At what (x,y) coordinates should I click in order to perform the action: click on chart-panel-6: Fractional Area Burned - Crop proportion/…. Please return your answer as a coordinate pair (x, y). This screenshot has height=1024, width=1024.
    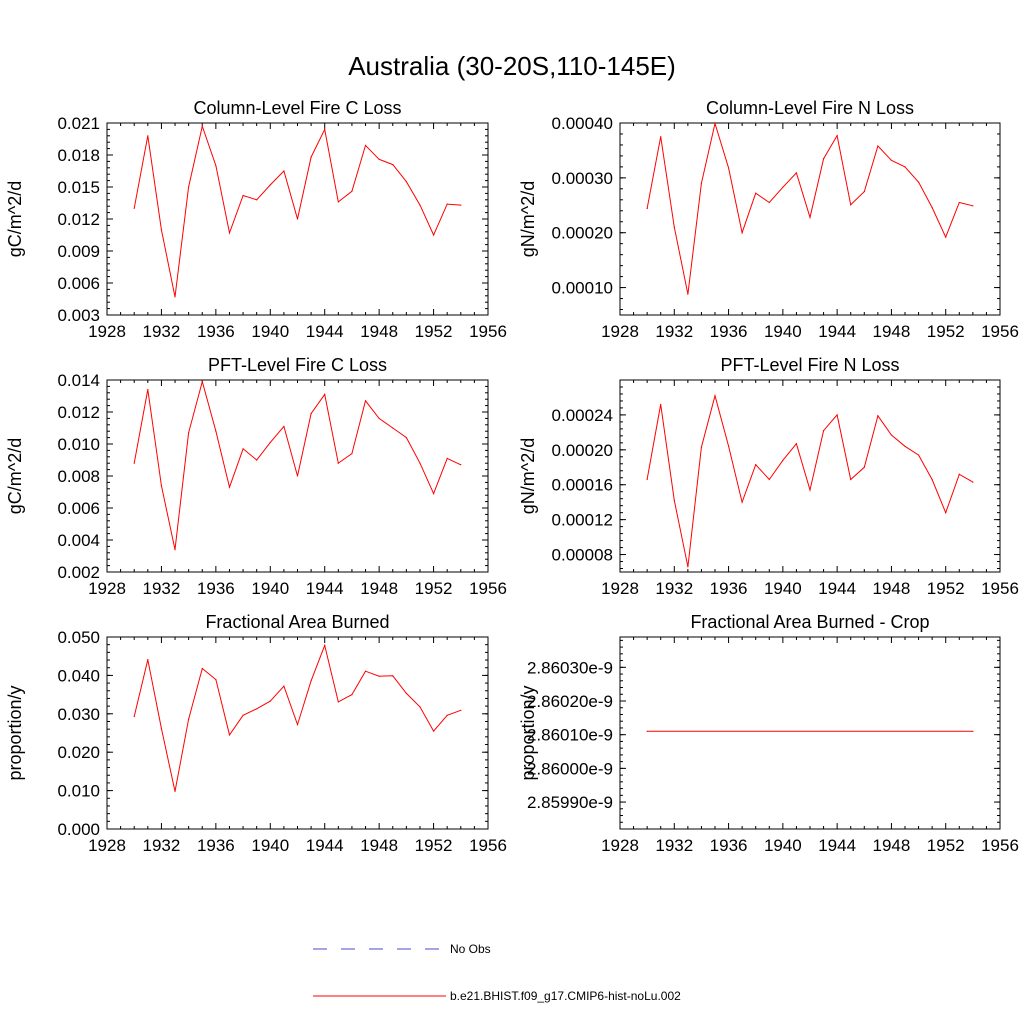
    Looking at the image, I should click on (768, 733).